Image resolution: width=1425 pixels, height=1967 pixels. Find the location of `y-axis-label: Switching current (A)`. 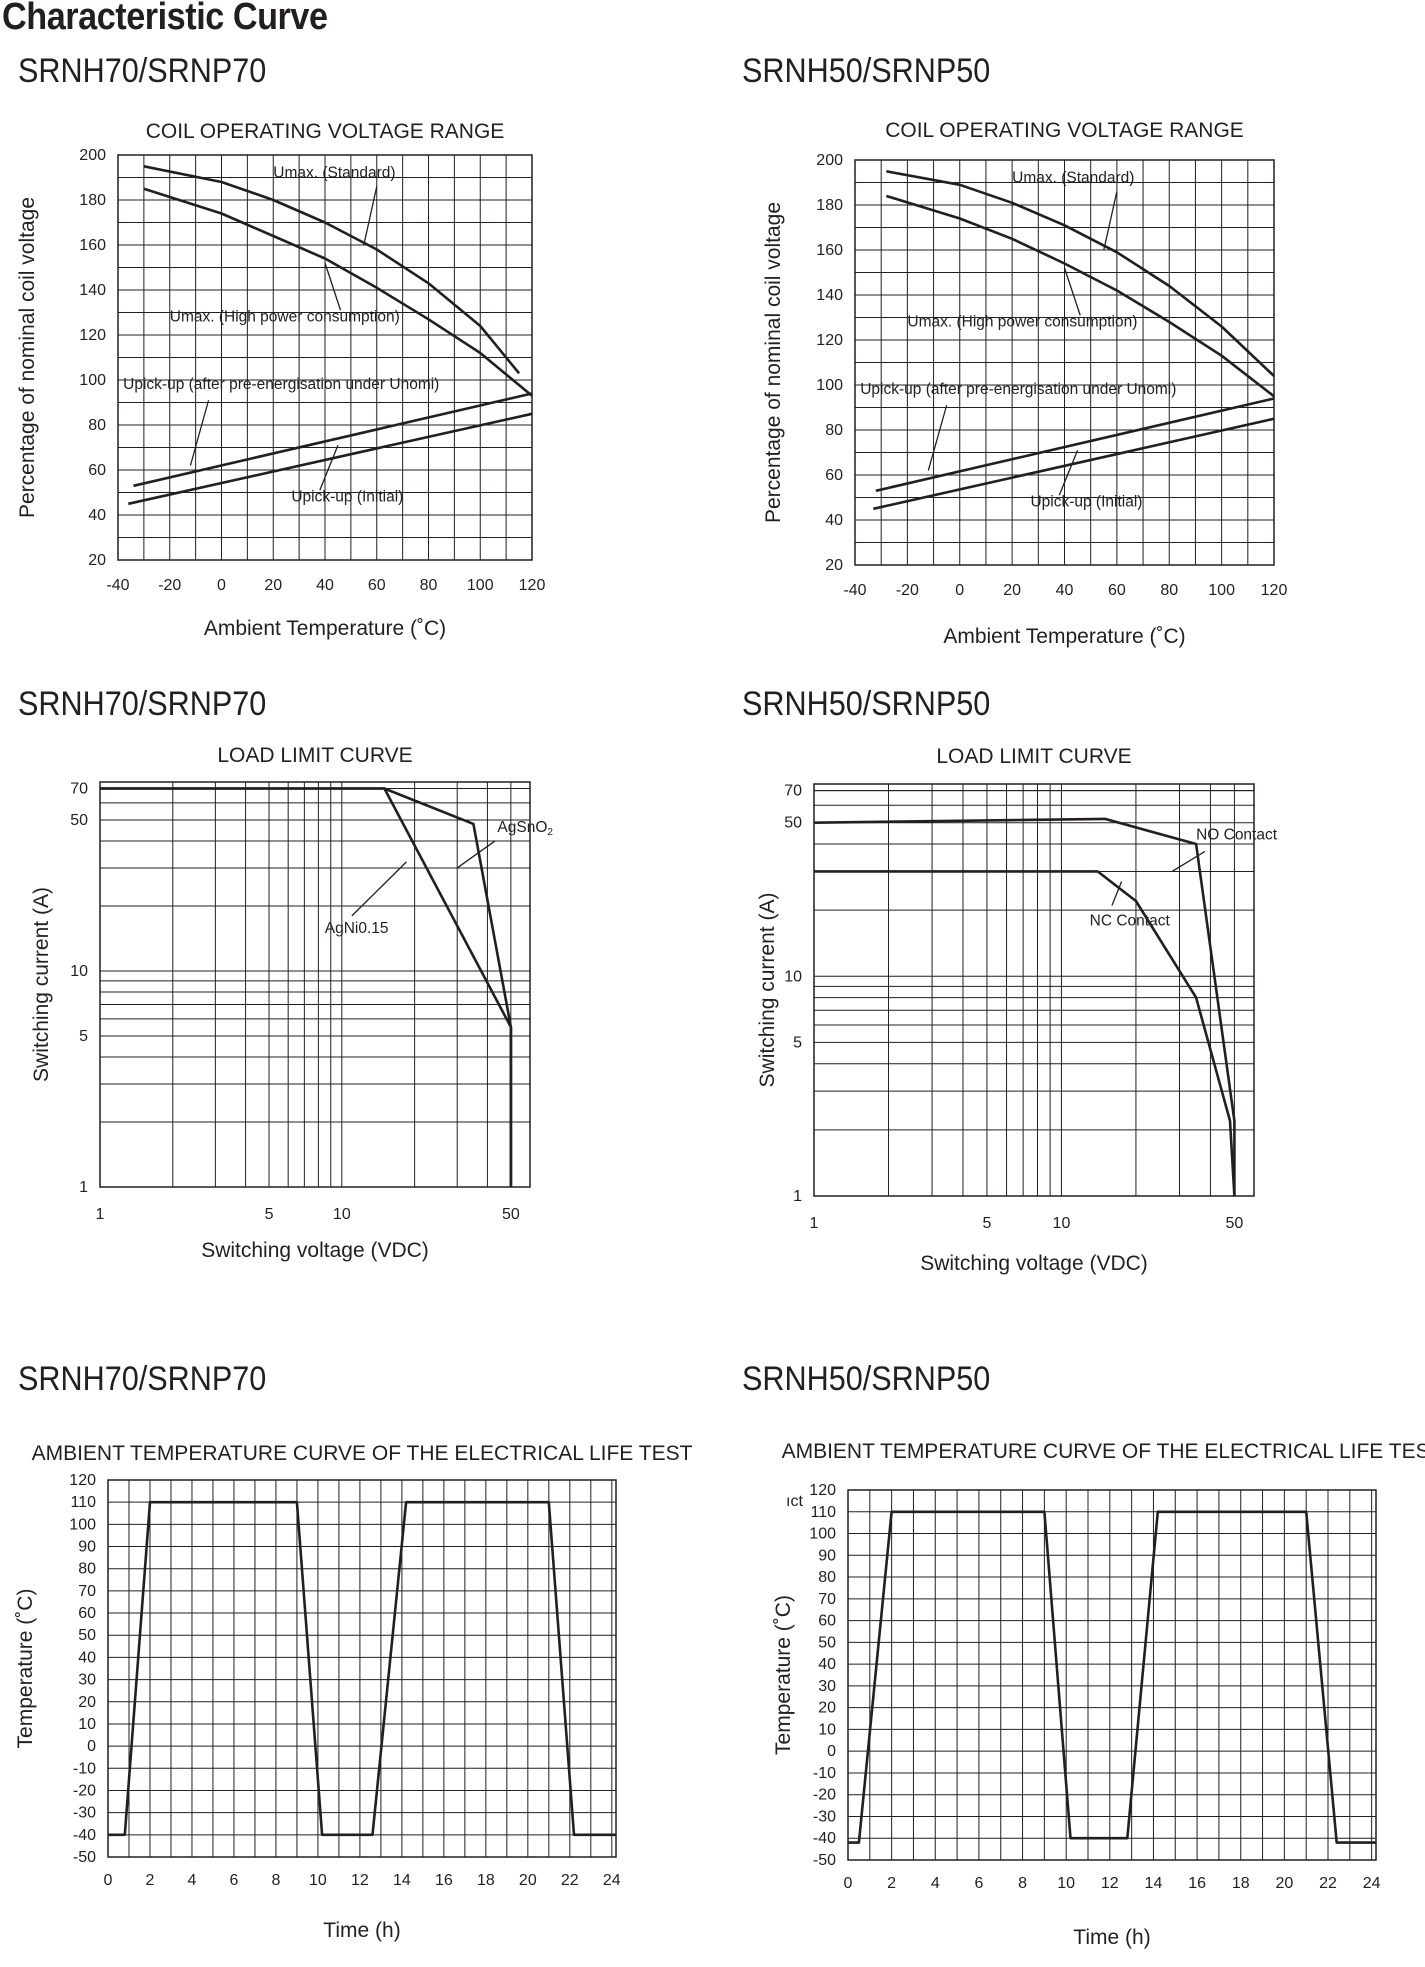

y-axis-label: Switching current (A) is located at coordinates (41, 984).